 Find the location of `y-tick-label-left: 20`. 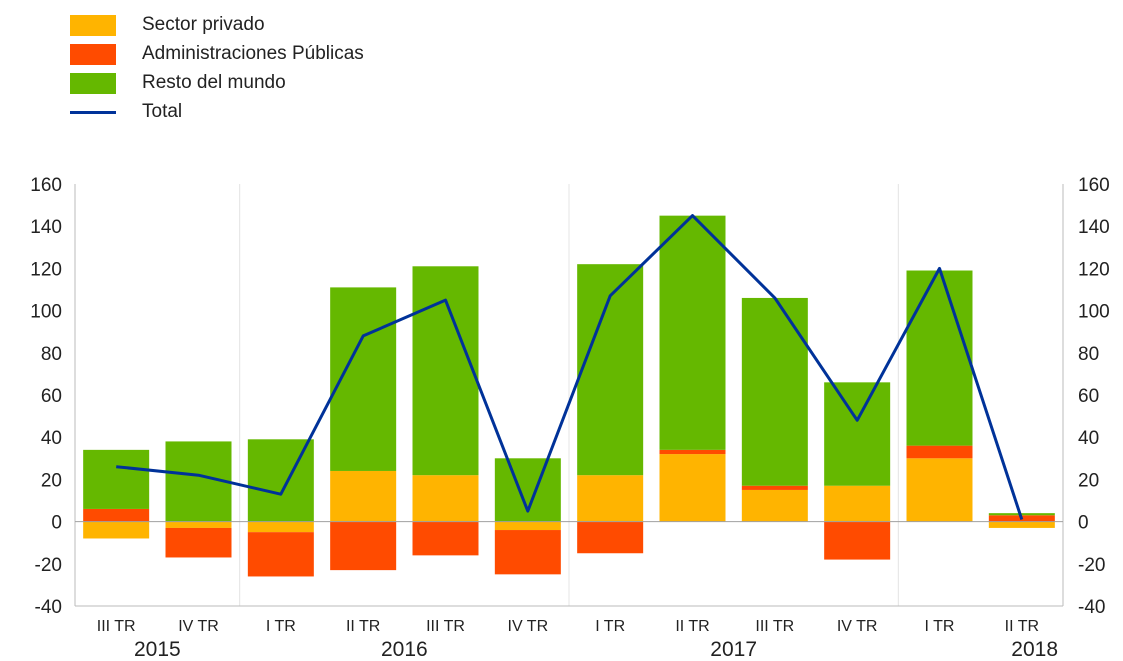

y-tick-label-left: 20 is located at coordinates (51, 480).